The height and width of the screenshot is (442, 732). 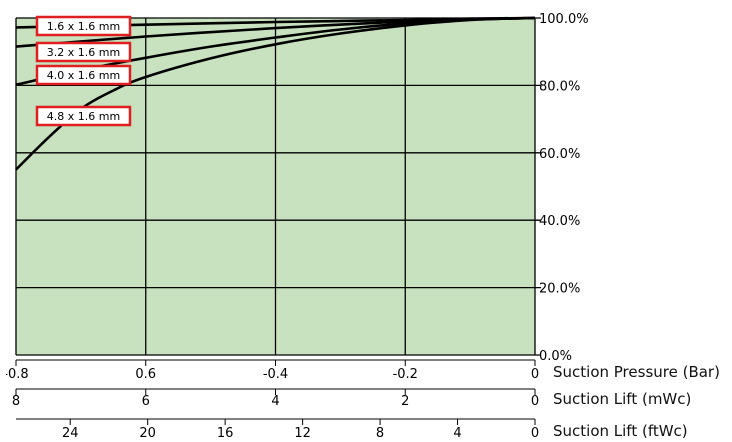 I want to click on y-tick-label: 100.0%, so click(x=564, y=19).